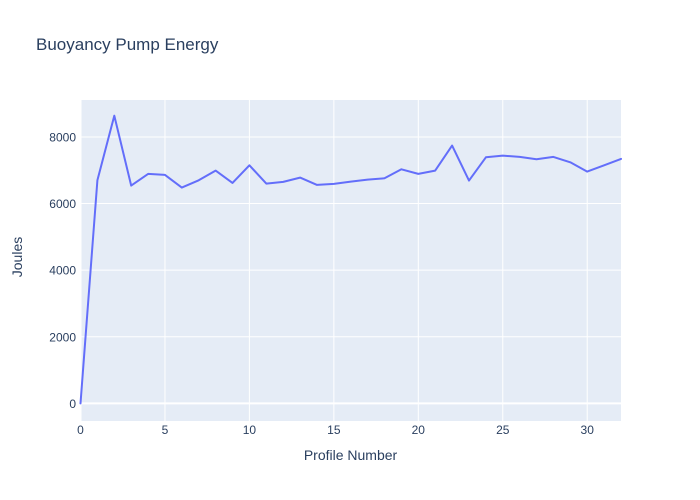  Describe the element at coordinates (72, 404) in the screenshot. I see `y-tick-label: 0` at that location.